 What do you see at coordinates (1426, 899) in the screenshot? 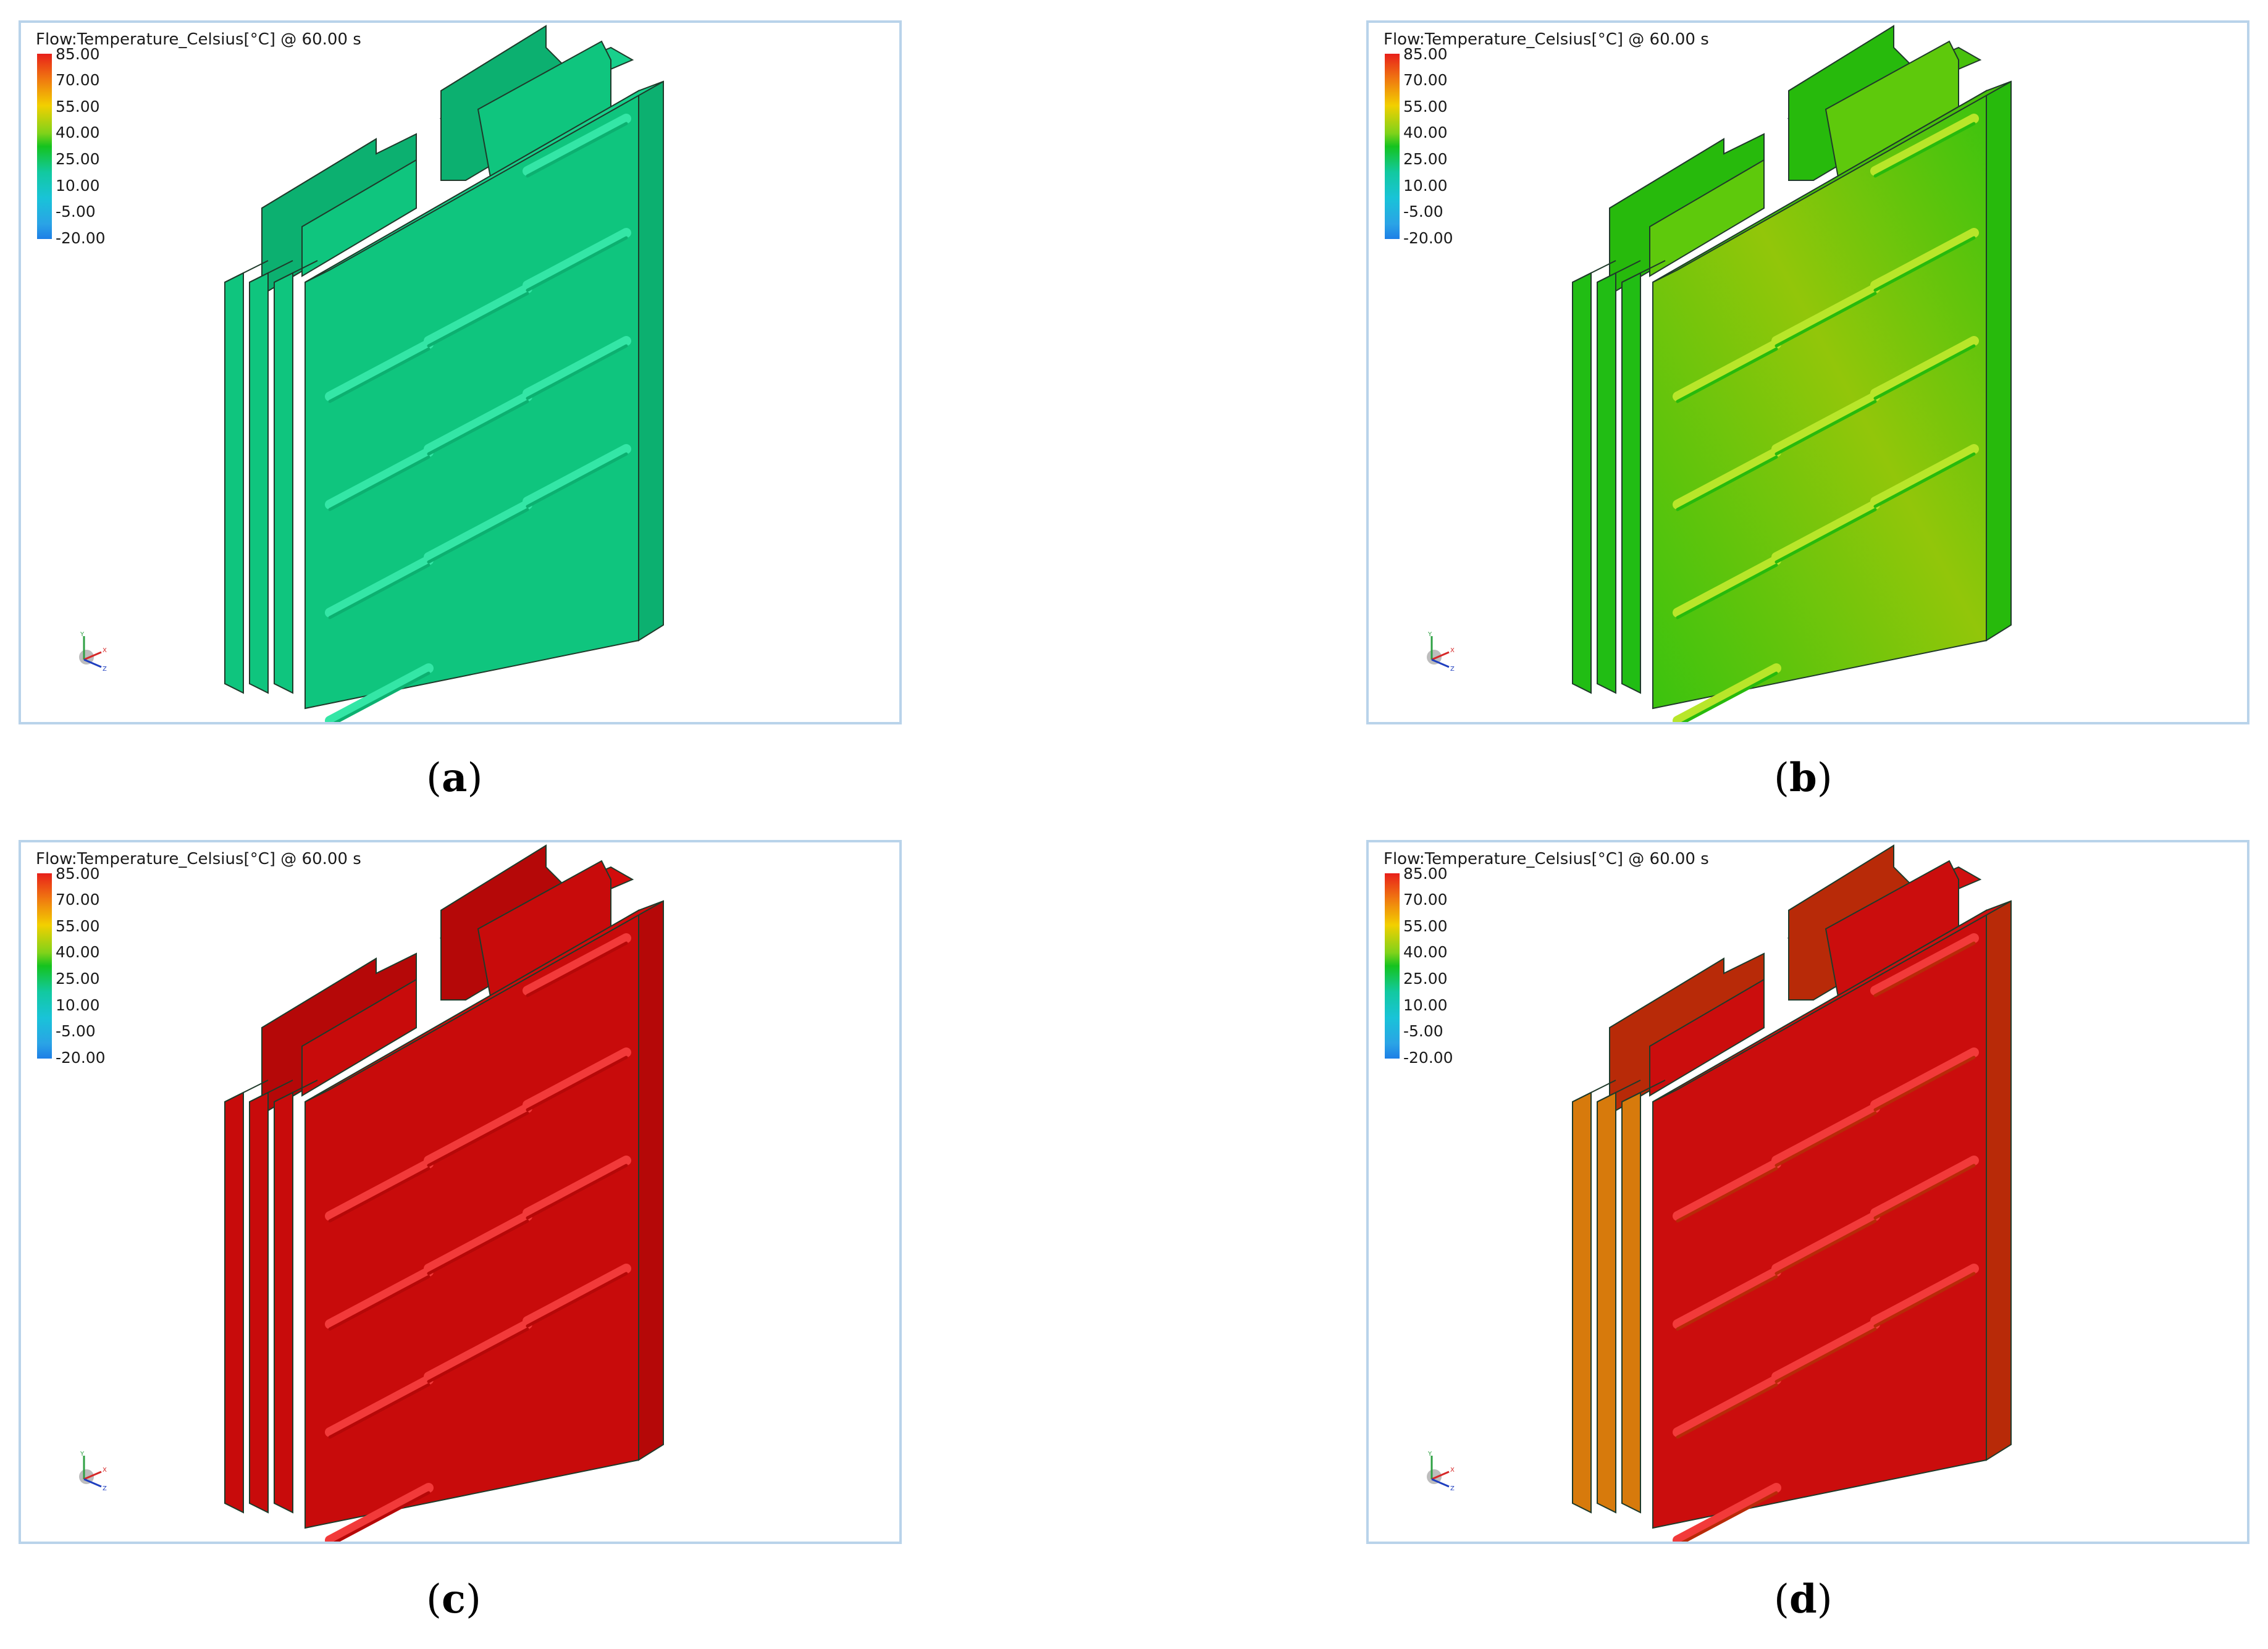
I see `legend-tick: 70.00` at bounding box center [1426, 899].